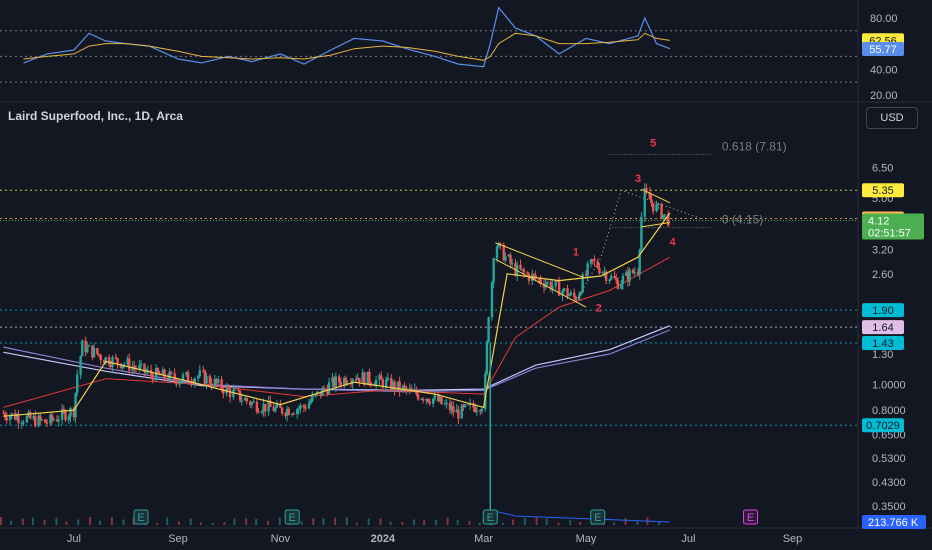 This screenshot has height=550, width=932. What do you see at coordinates (883, 50) in the screenshot?
I see `rsi-badge-label: 55.77` at bounding box center [883, 50].